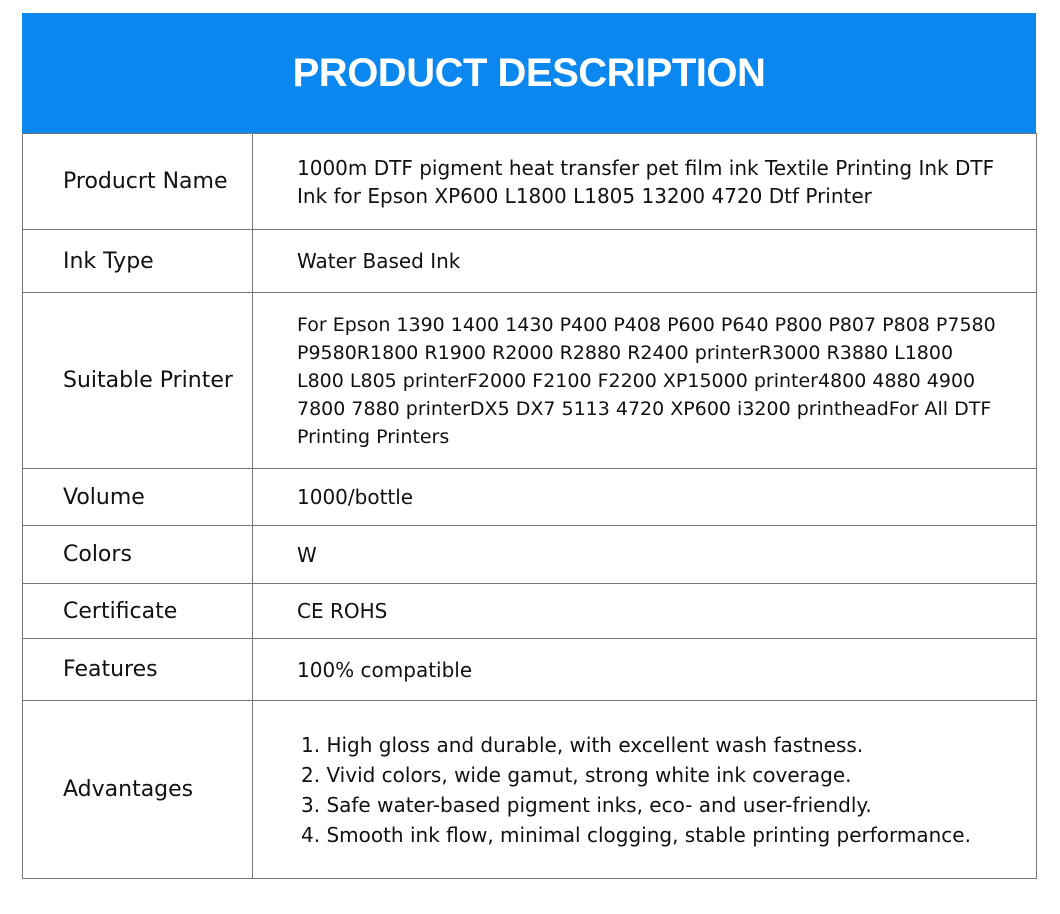 The height and width of the screenshot is (914, 1060). I want to click on row-label: Colors, so click(137, 554).